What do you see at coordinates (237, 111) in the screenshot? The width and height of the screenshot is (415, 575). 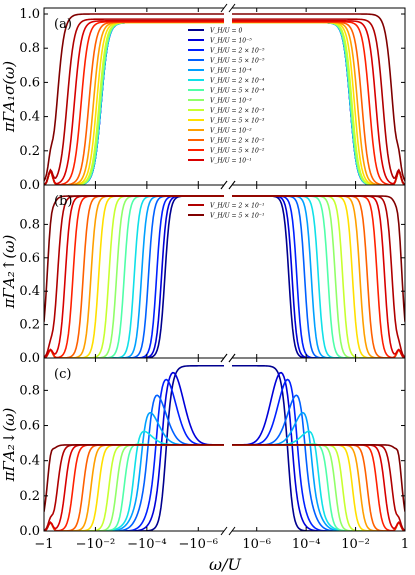 I see `legend-label: V_H/U = 2 × 10⁻³` at bounding box center [237, 111].